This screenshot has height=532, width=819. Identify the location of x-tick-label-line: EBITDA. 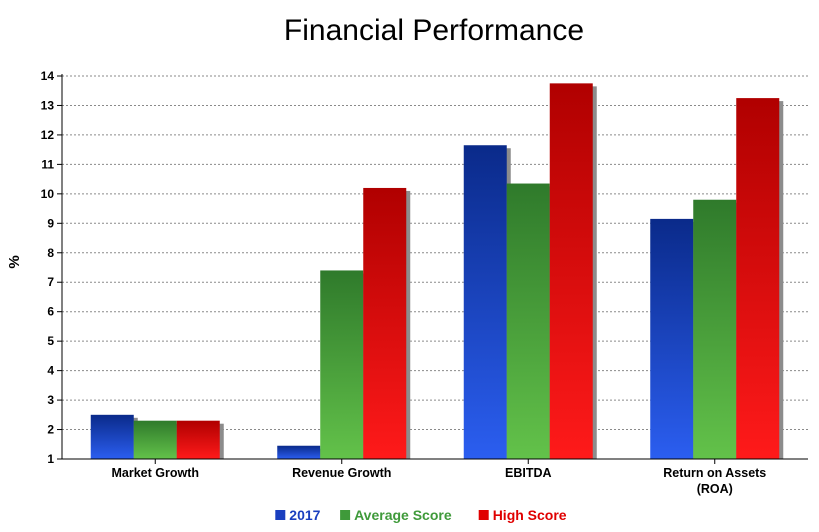
(528, 473).